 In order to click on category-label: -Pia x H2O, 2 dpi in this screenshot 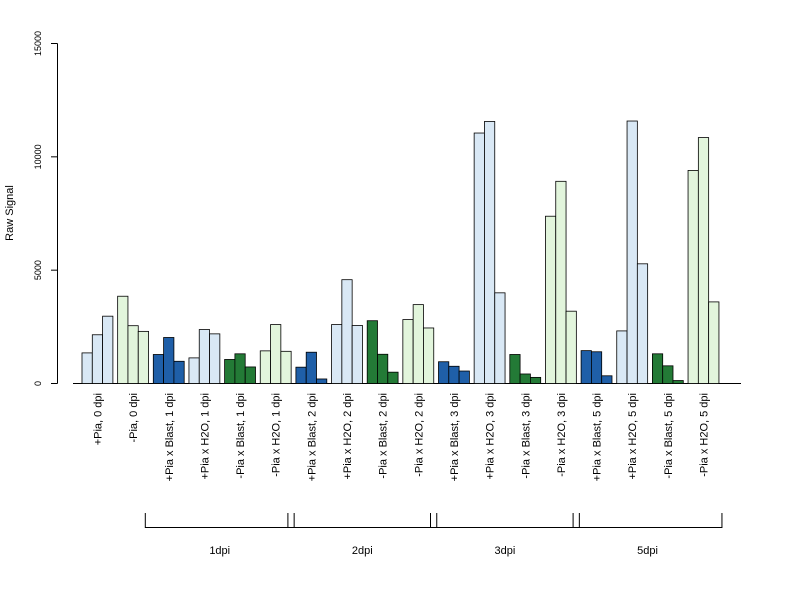, I will do `click(419, 435)`.